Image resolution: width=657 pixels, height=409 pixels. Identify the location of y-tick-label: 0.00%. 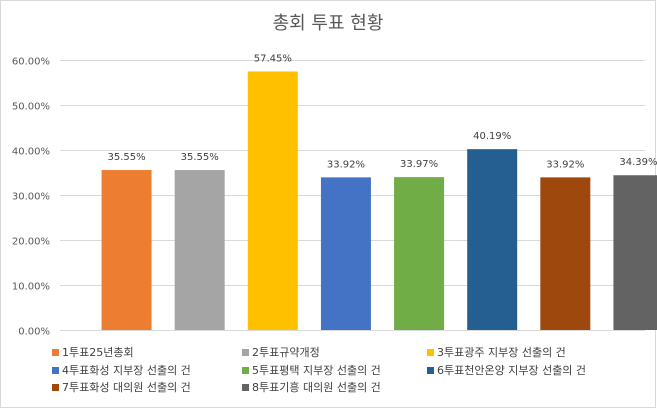
(34, 332).